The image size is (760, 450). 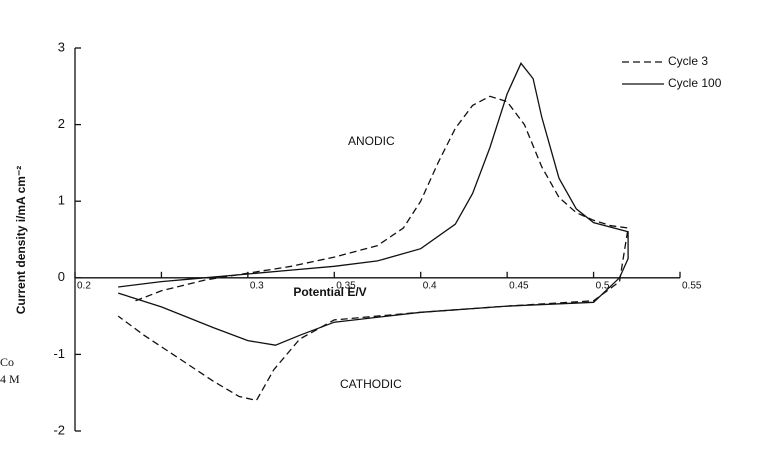 I want to click on x-tick-label: 0.5, so click(x=603, y=285).